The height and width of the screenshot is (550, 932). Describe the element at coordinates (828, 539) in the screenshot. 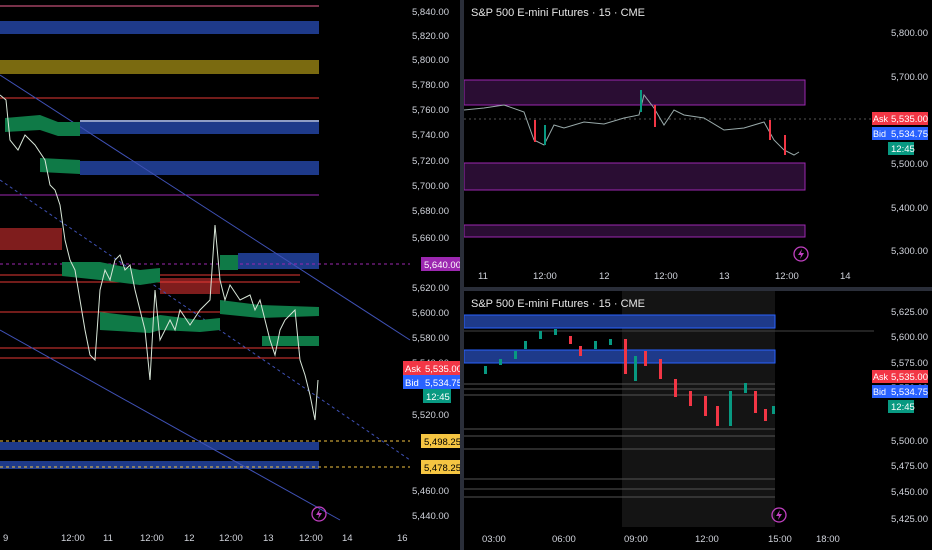

I see `x-tick: 18:00` at that location.